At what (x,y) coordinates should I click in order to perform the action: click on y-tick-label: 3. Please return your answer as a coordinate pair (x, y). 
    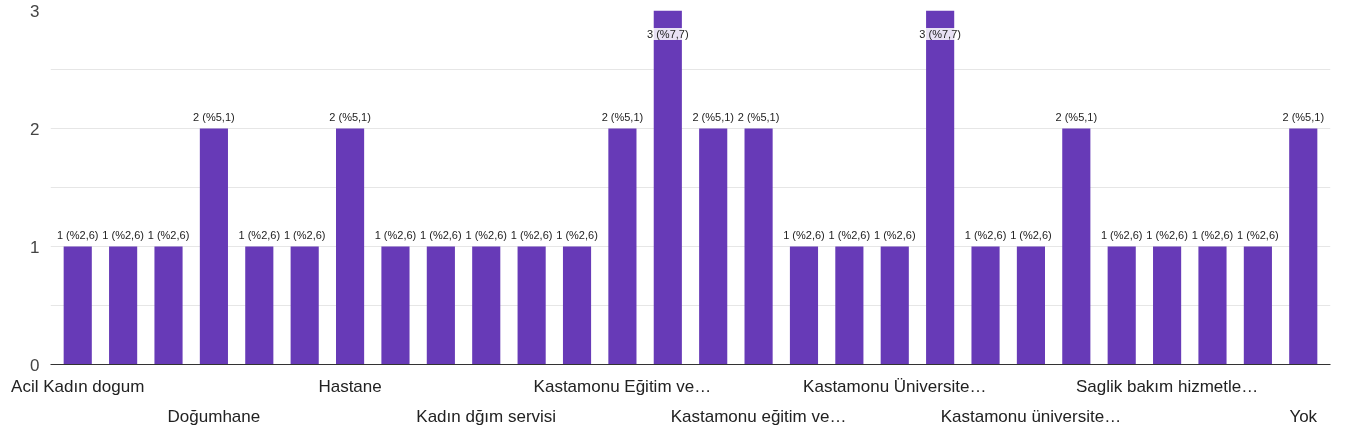
    Looking at the image, I should click on (35, 11).